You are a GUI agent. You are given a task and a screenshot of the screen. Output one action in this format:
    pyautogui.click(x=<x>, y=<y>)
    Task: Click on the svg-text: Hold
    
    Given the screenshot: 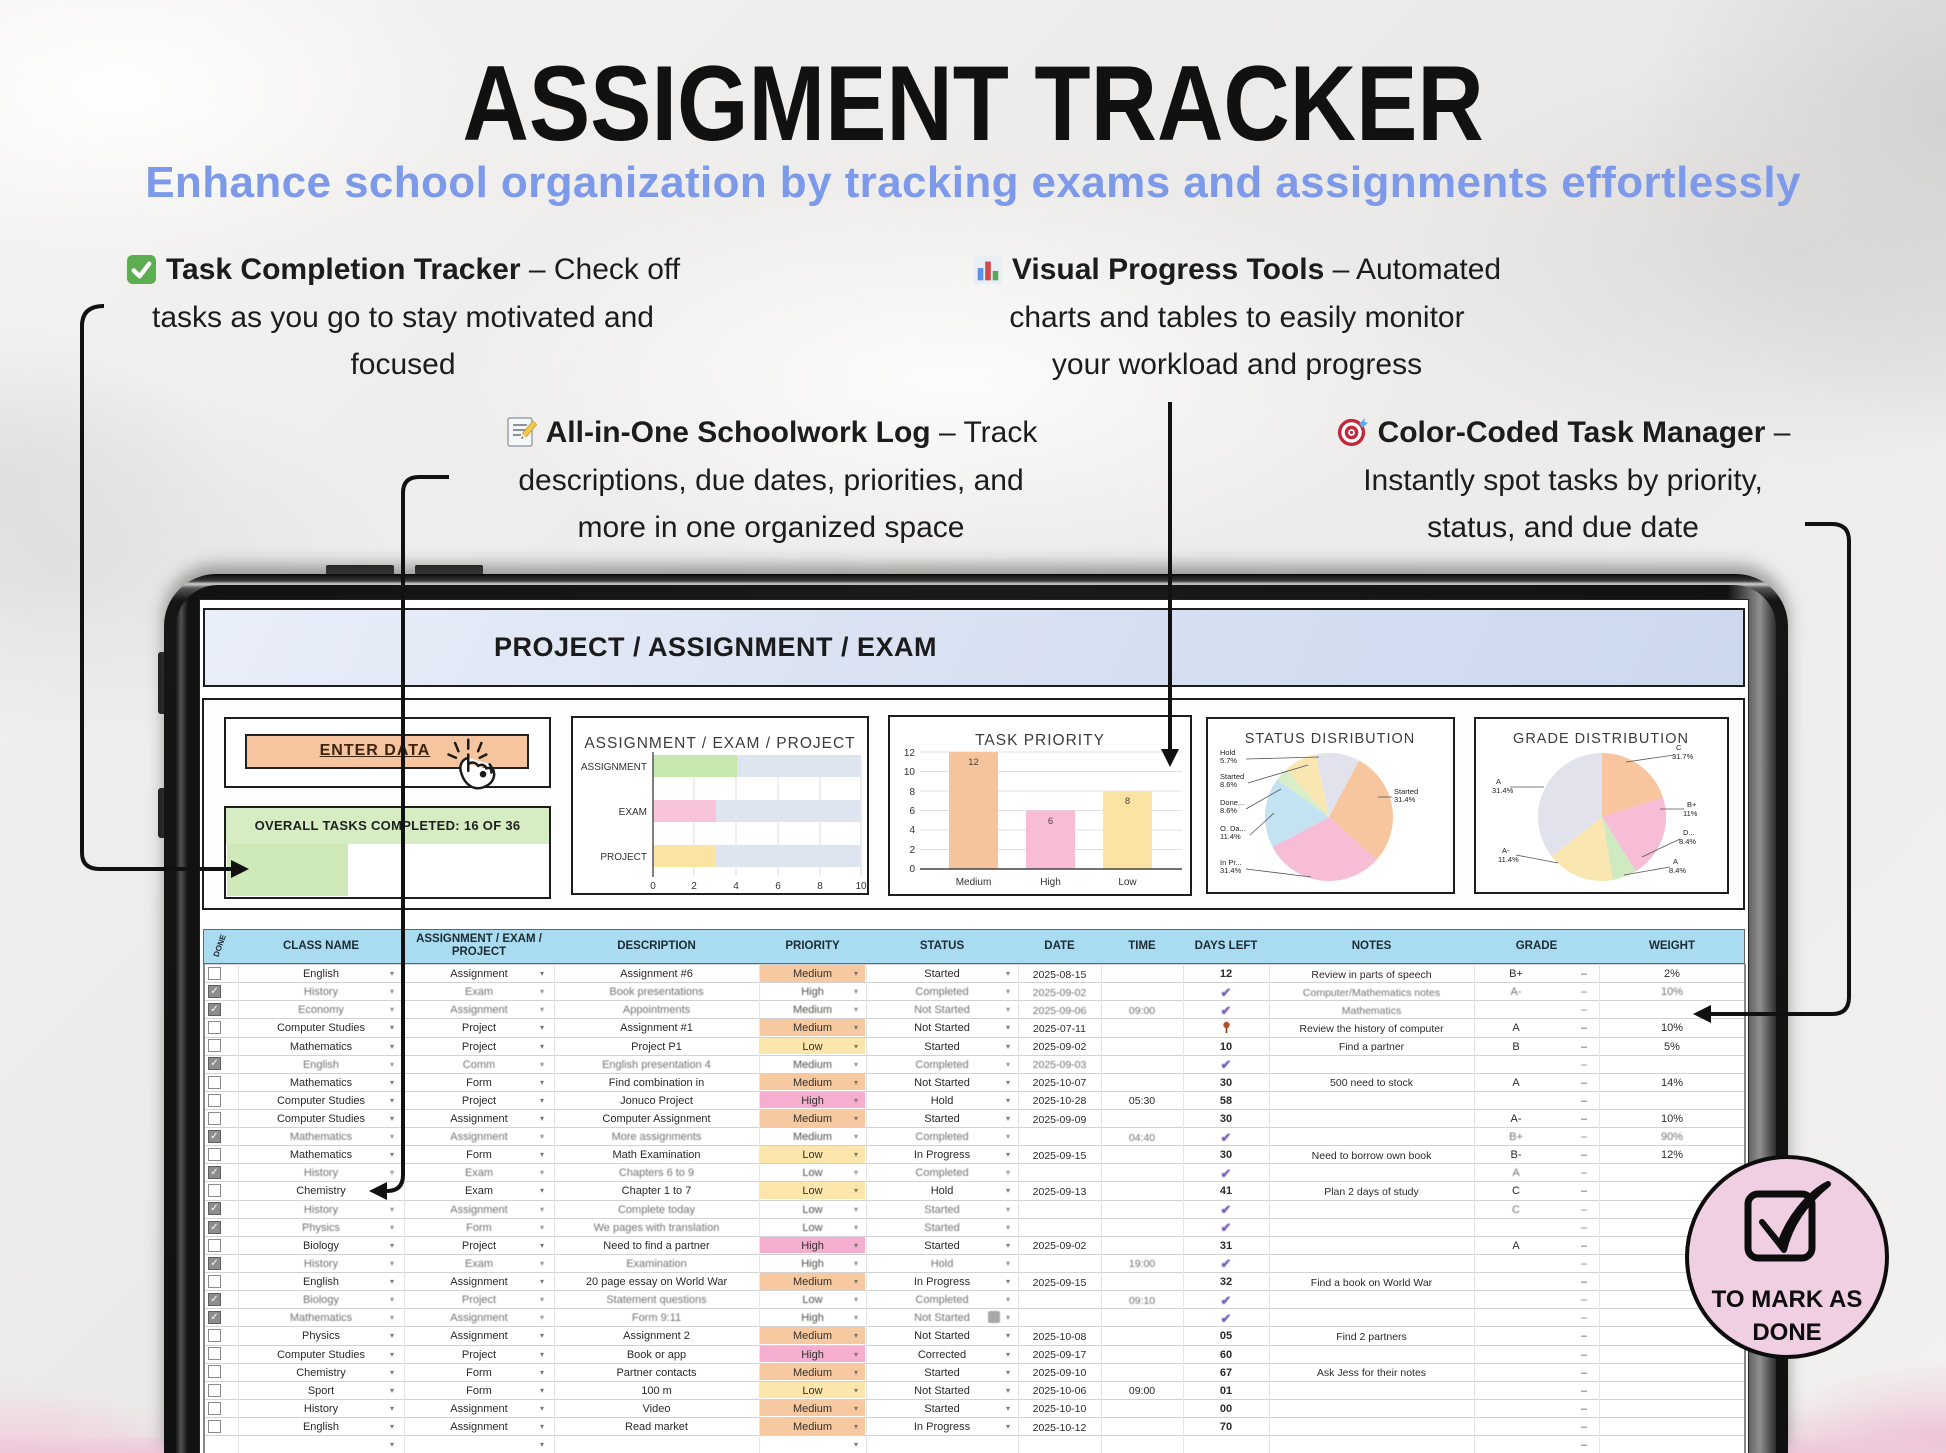 What is the action you would take?
    pyautogui.click(x=1227, y=752)
    